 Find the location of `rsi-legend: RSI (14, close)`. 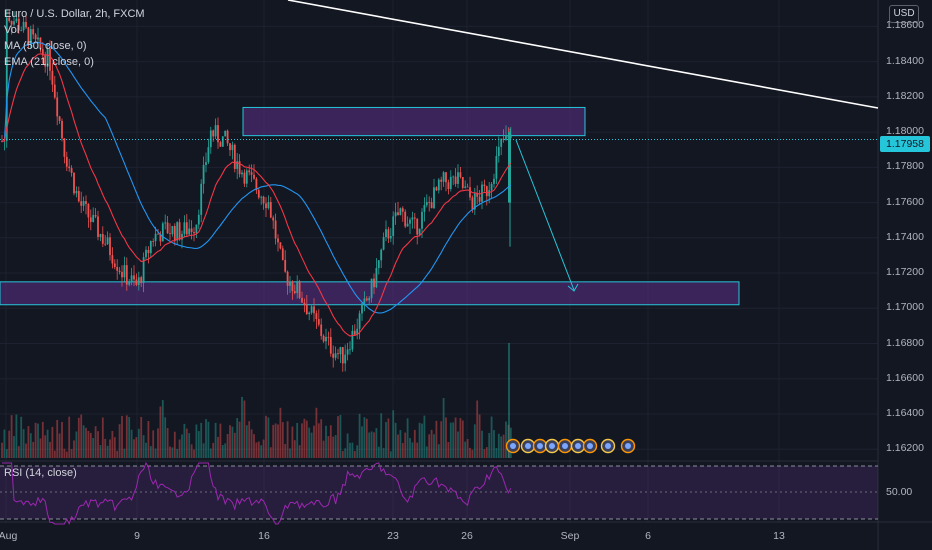

rsi-legend: RSI (14, close) is located at coordinates (40, 473).